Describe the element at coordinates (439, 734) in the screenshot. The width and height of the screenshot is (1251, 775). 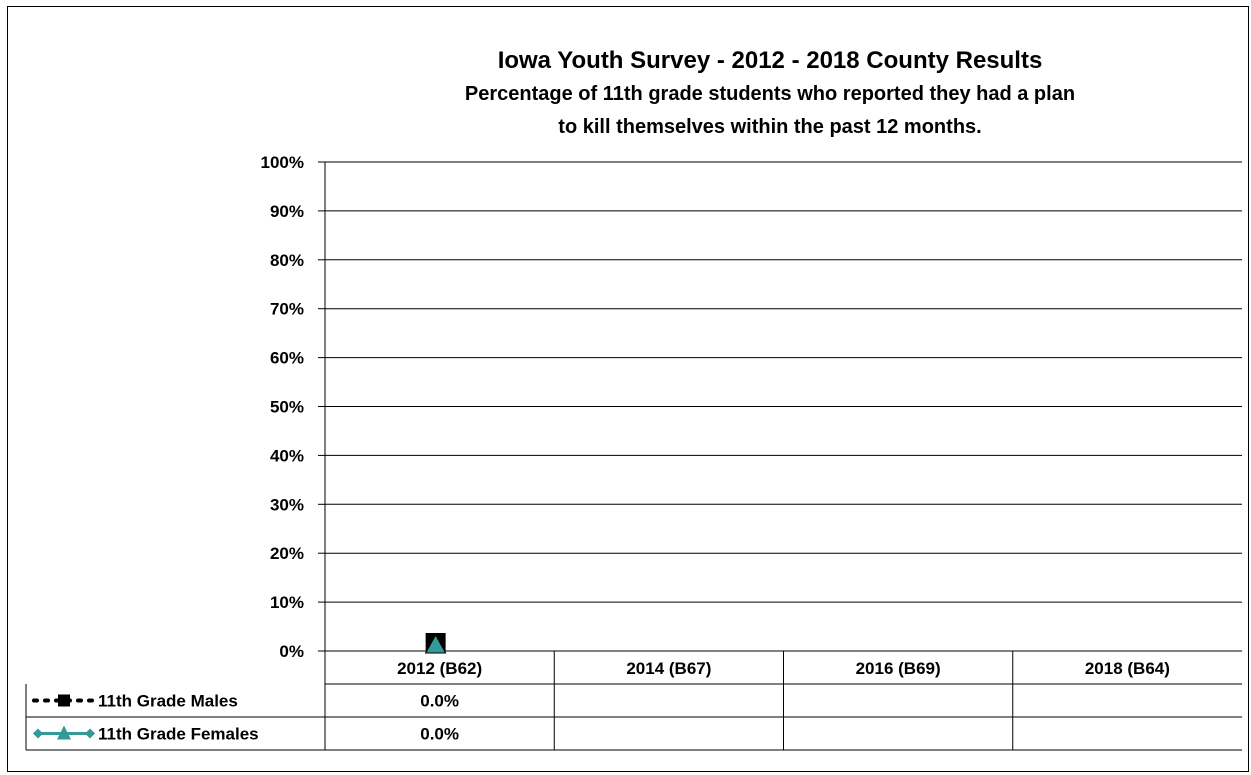
I see `table-cell-value-1-0: 0.0%` at that location.